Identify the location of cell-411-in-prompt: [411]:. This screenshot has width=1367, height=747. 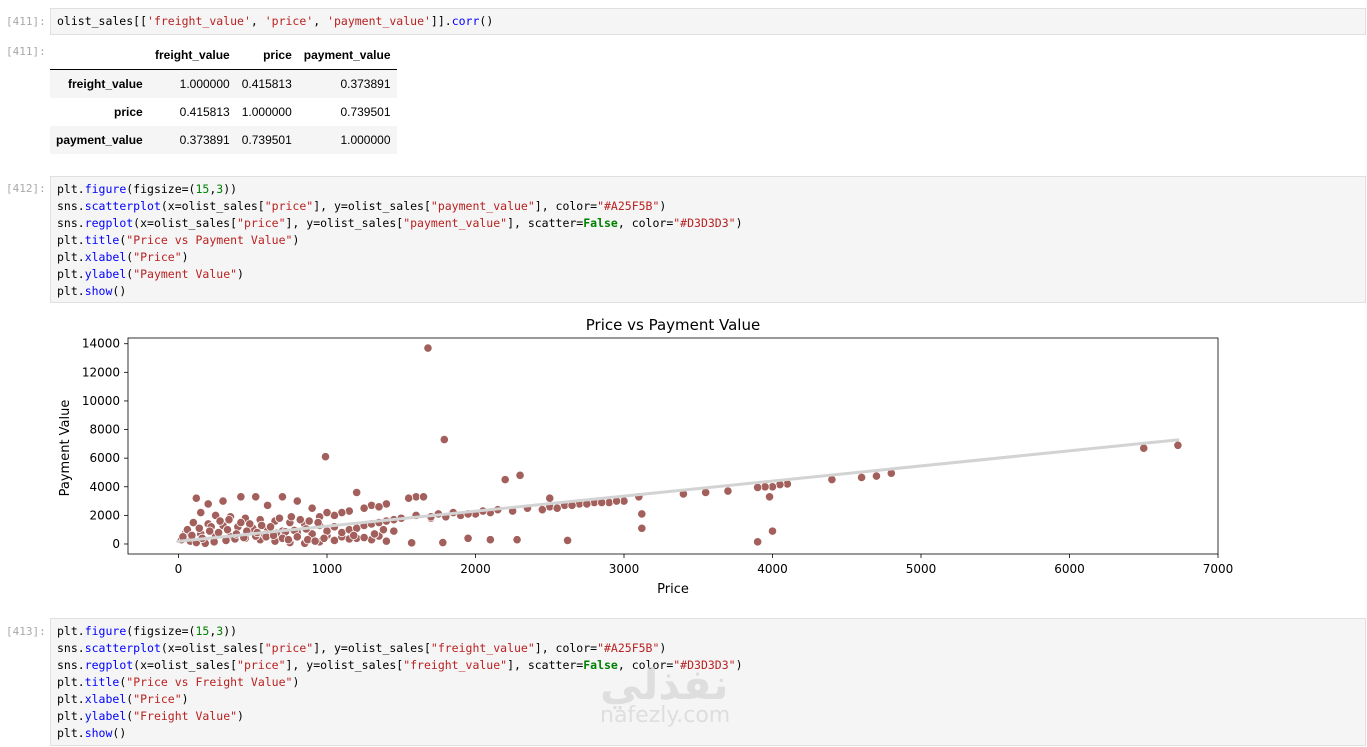
(26, 21).